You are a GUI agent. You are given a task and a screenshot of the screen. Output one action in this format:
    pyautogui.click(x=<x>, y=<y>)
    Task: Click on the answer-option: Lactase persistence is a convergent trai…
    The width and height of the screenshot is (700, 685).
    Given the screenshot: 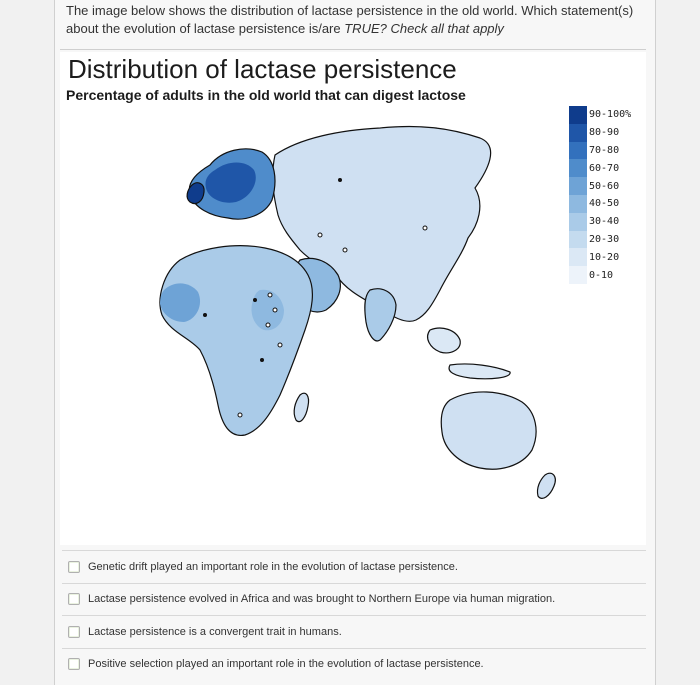 What is the action you would take?
    pyautogui.click(x=354, y=631)
    